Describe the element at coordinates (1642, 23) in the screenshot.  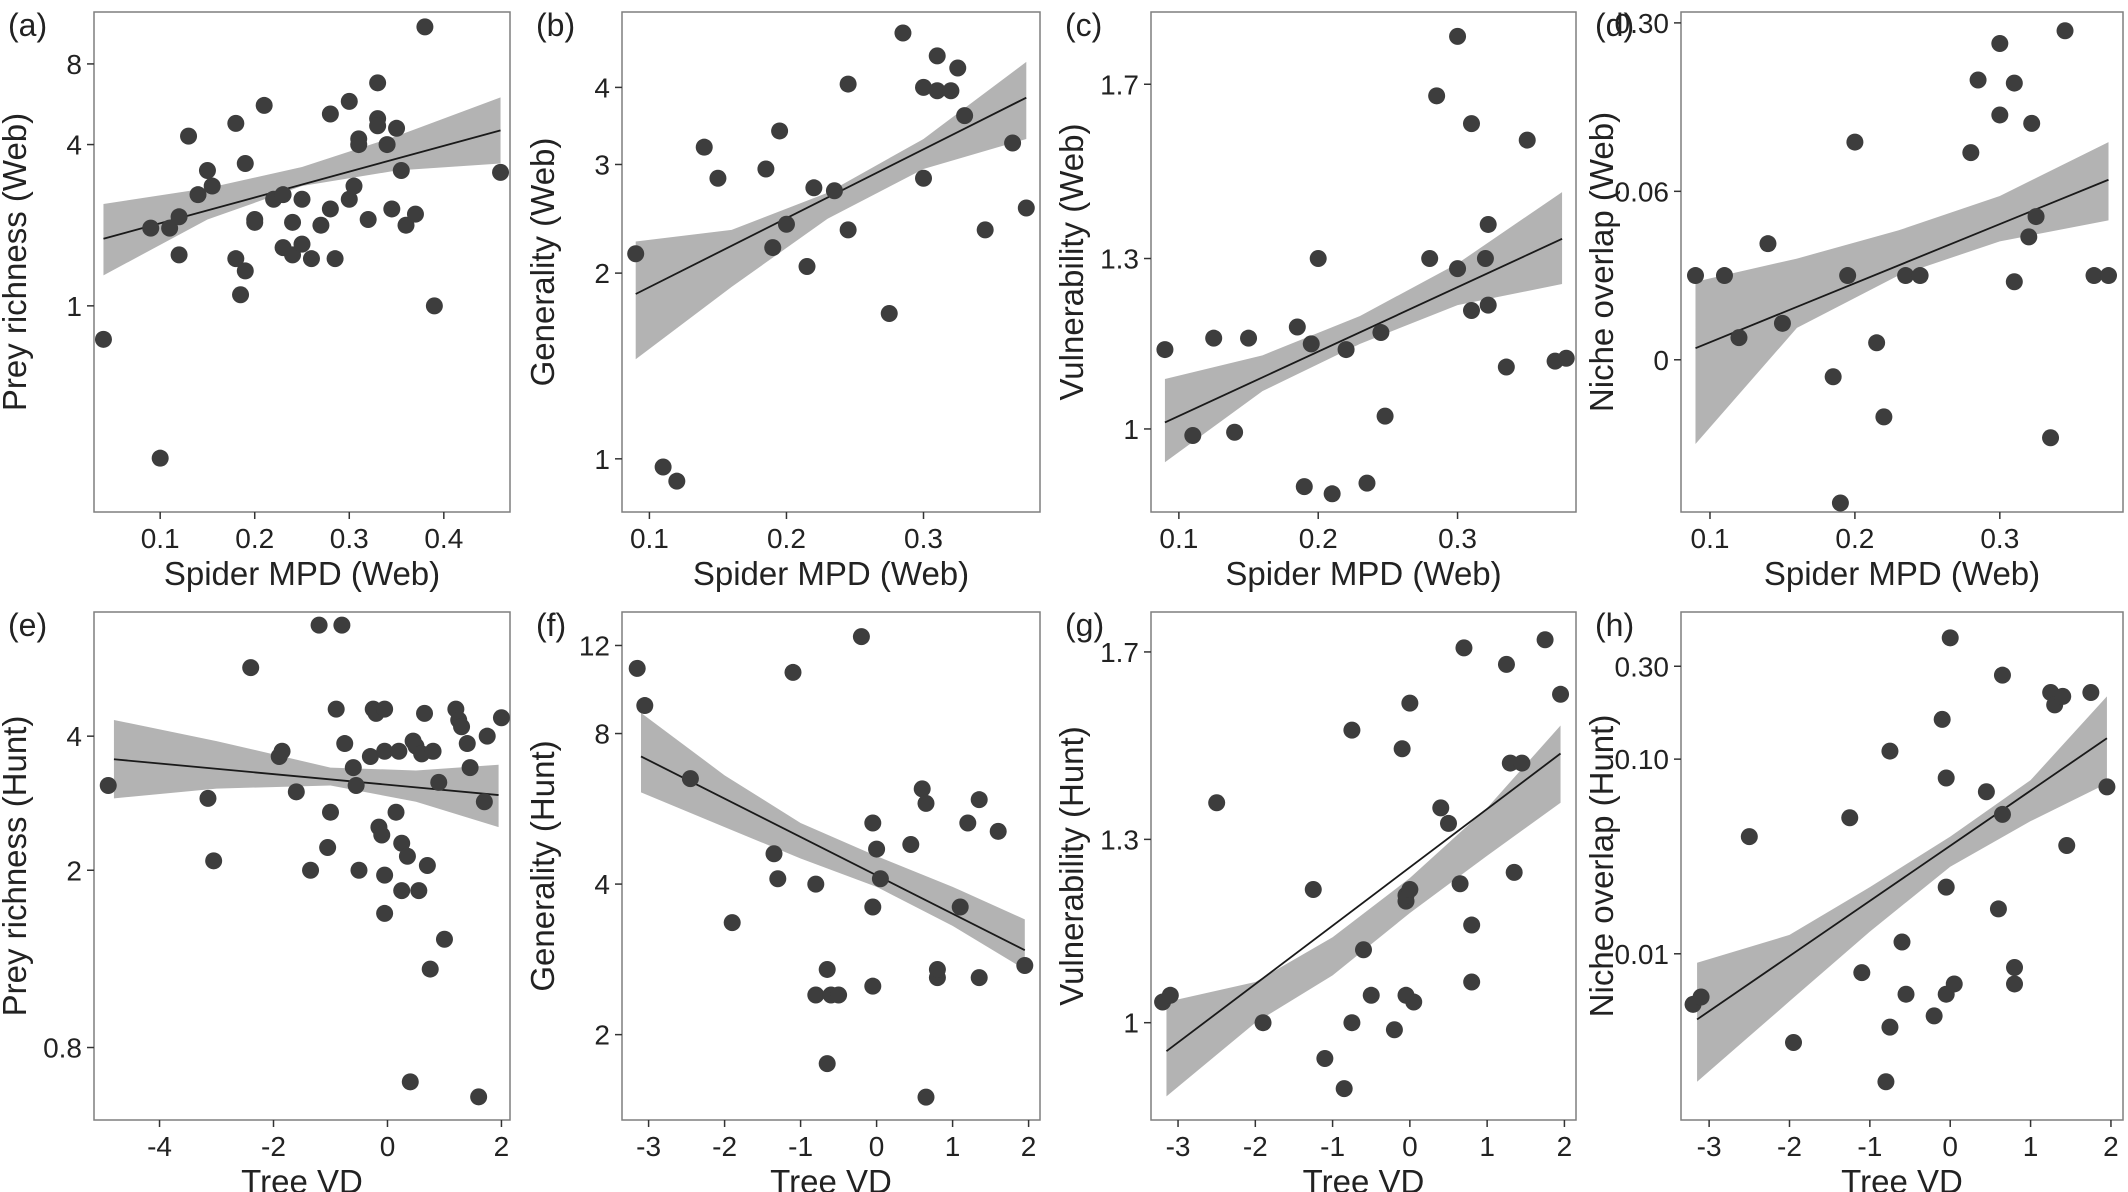
I see `y-tick-label: 0.30` at that location.